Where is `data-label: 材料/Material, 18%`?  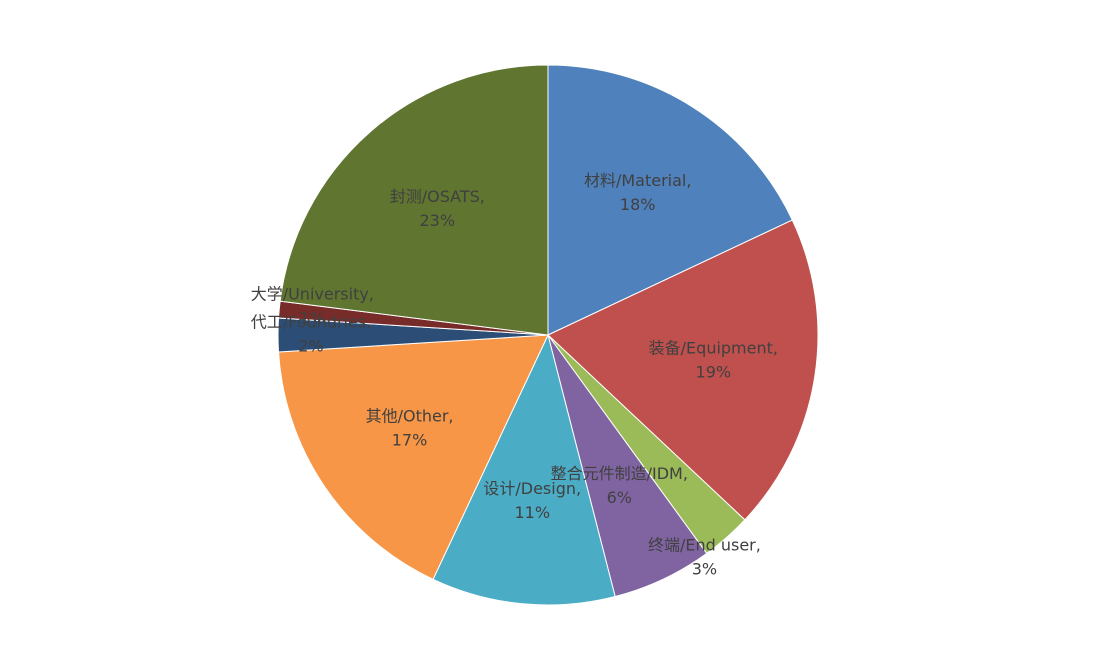 data-label: 材料/Material, 18% is located at coordinates (637, 192).